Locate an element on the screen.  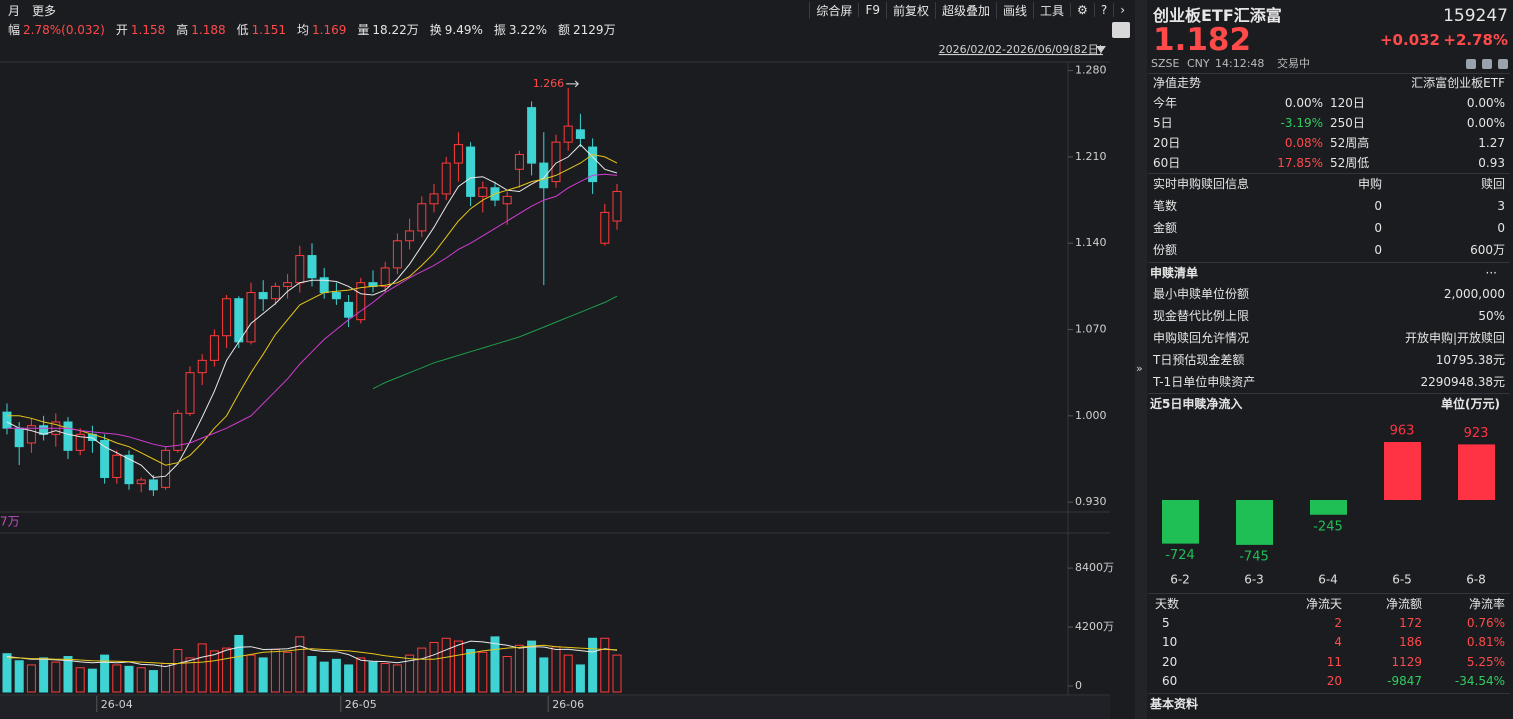
splitter: » is located at coordinates (1141, 359).